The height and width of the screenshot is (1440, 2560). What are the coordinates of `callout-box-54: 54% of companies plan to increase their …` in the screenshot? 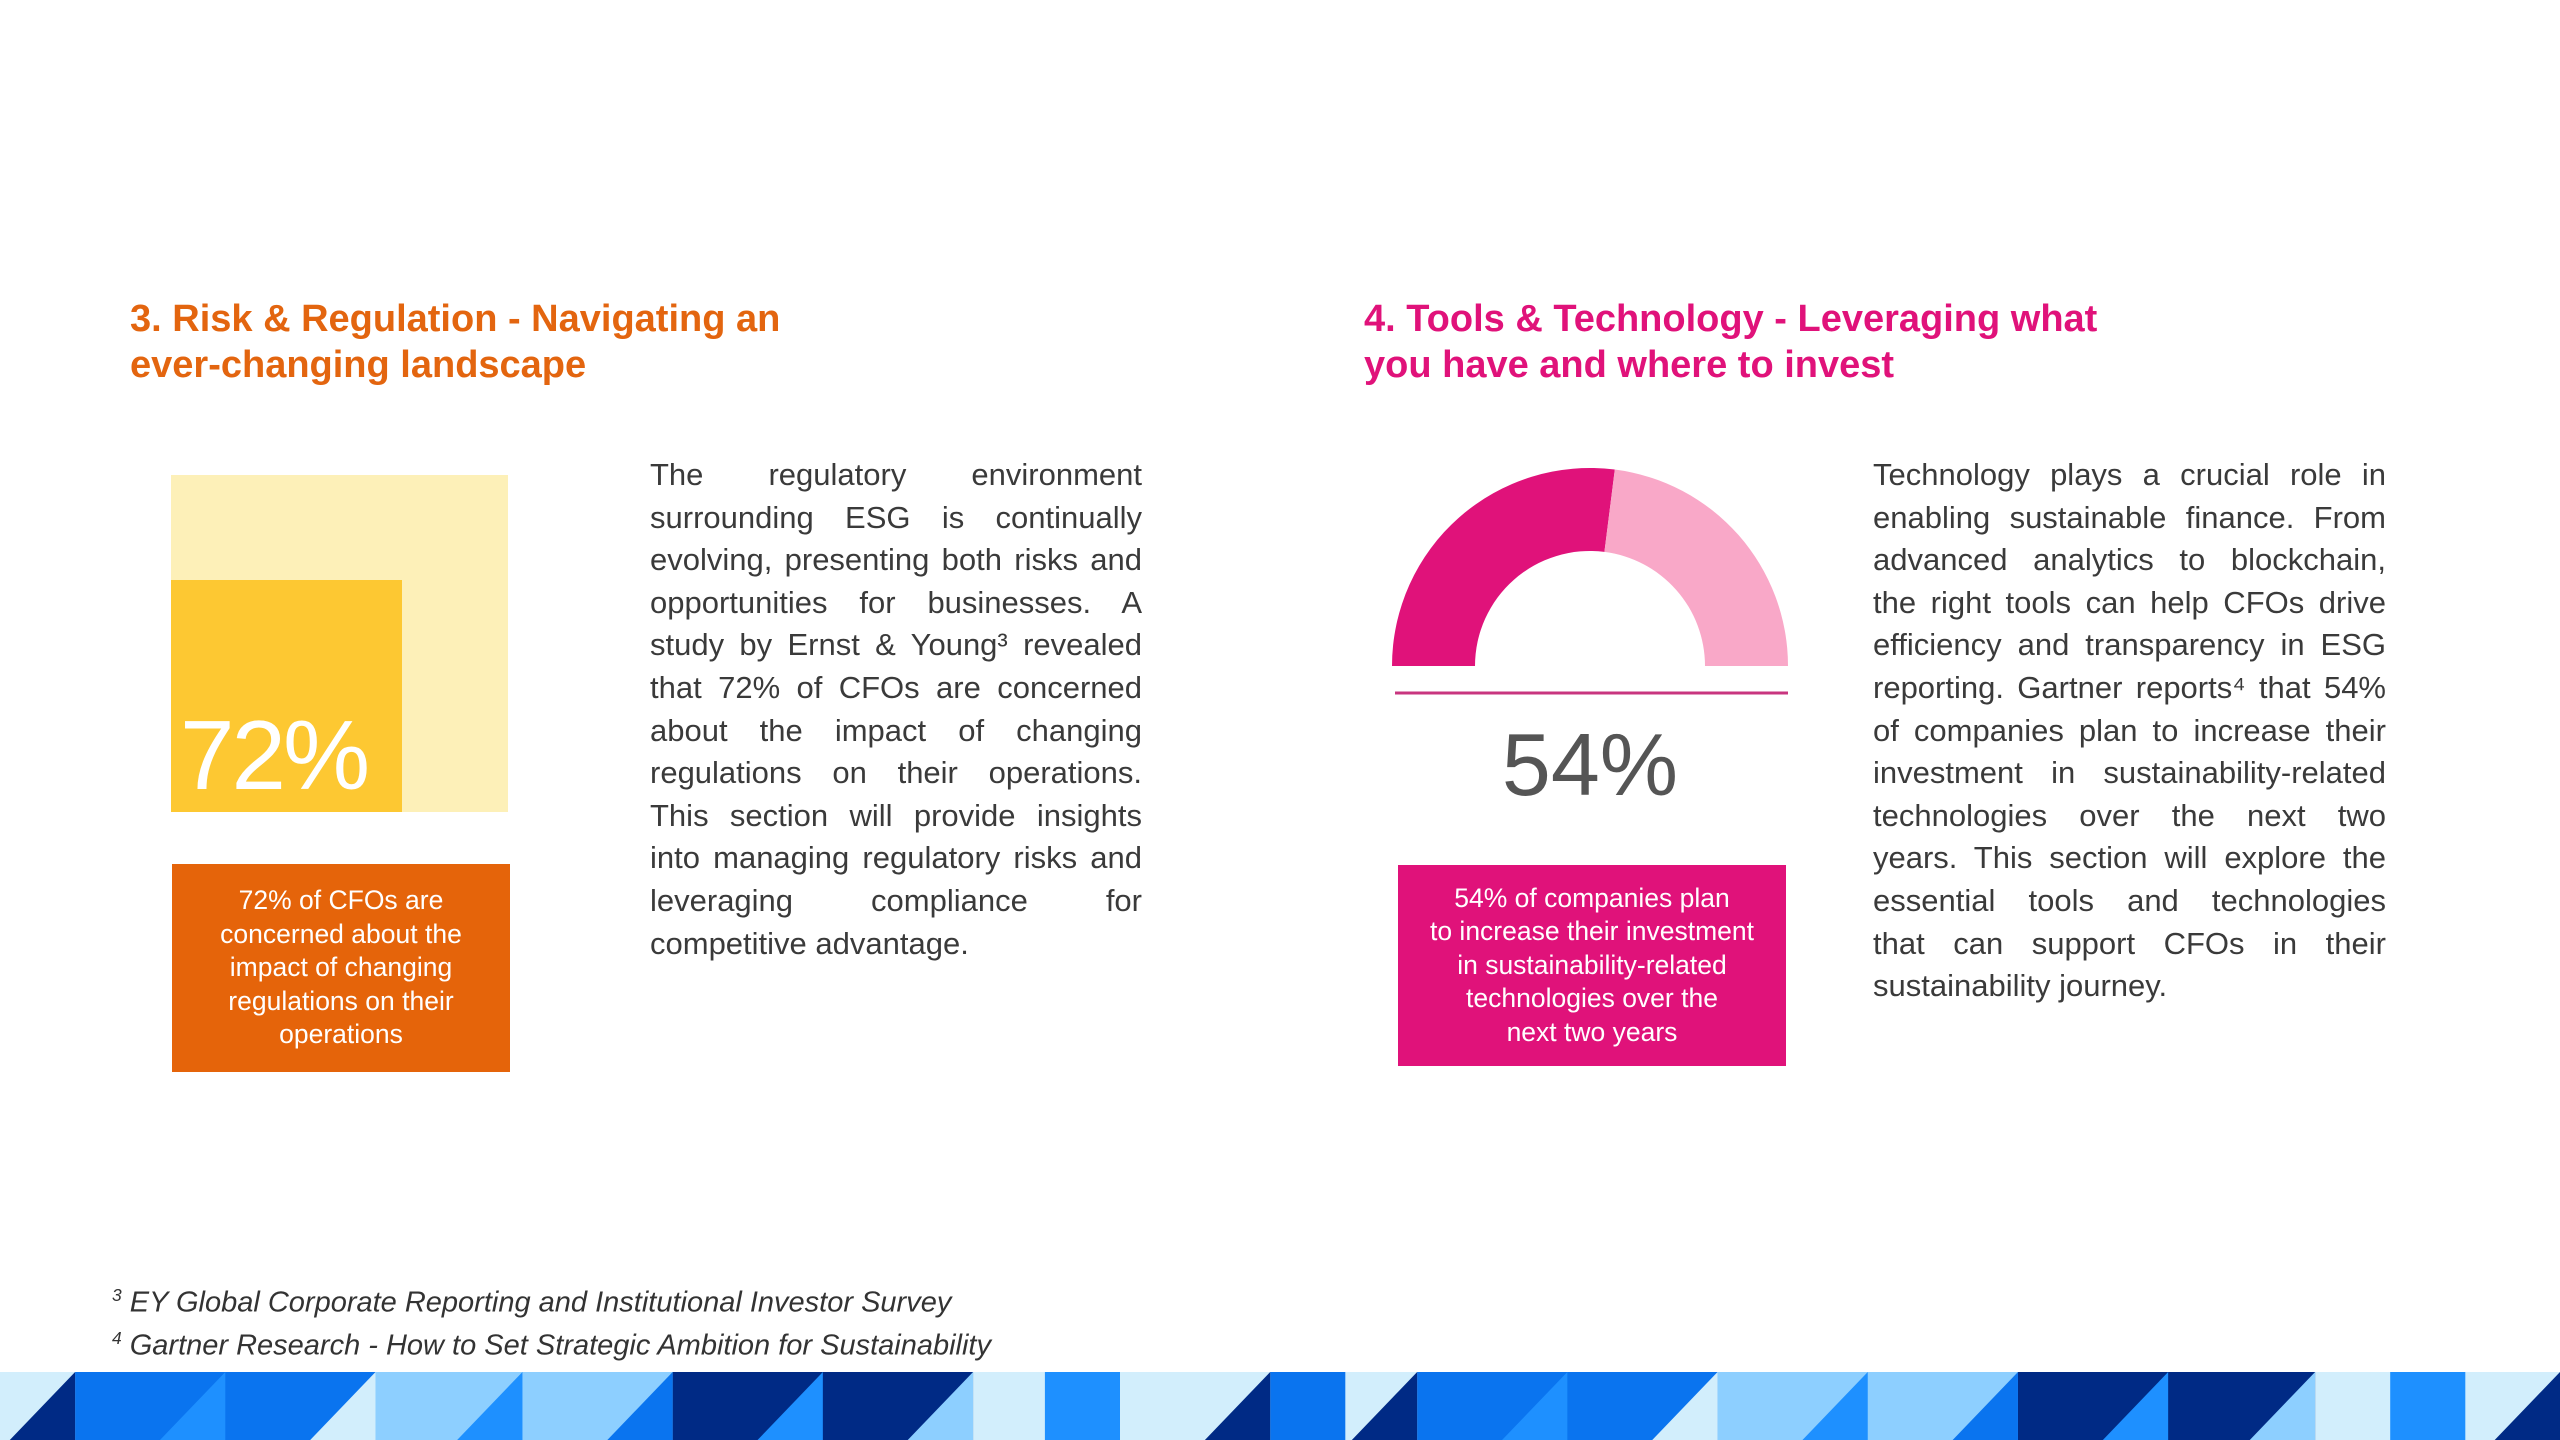 It's located at (1592, 965).